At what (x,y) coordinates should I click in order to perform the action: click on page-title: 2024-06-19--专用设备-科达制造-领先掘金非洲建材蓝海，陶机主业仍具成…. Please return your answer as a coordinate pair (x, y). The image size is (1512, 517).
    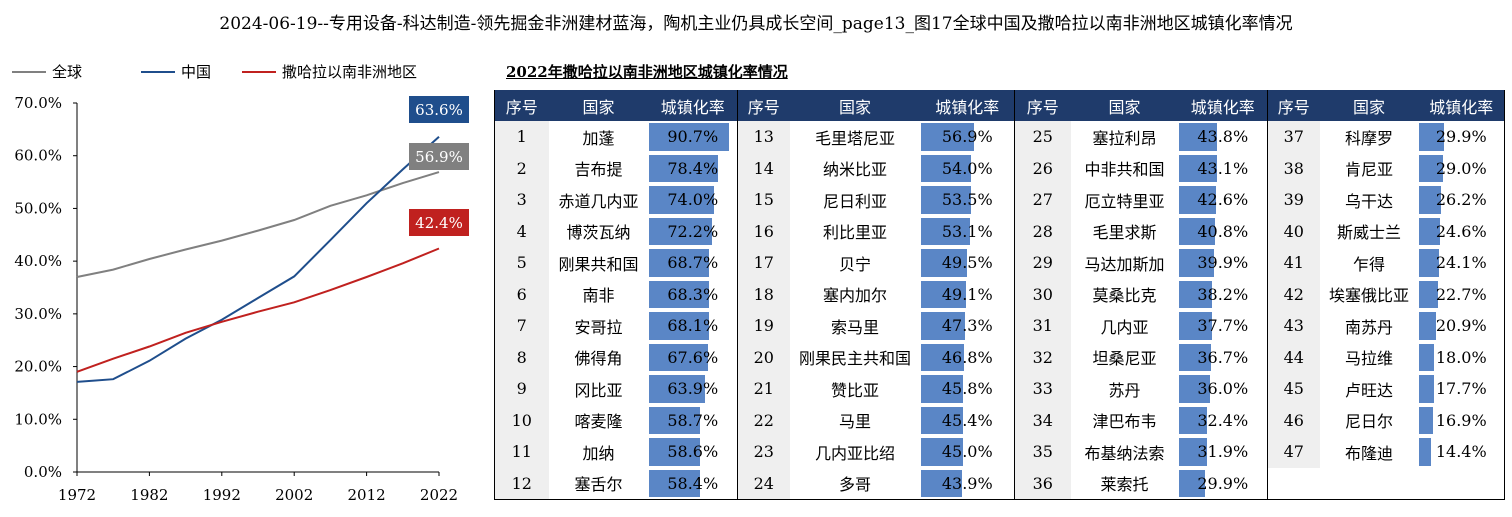
    Looking at the image, I should click on (756, 24).